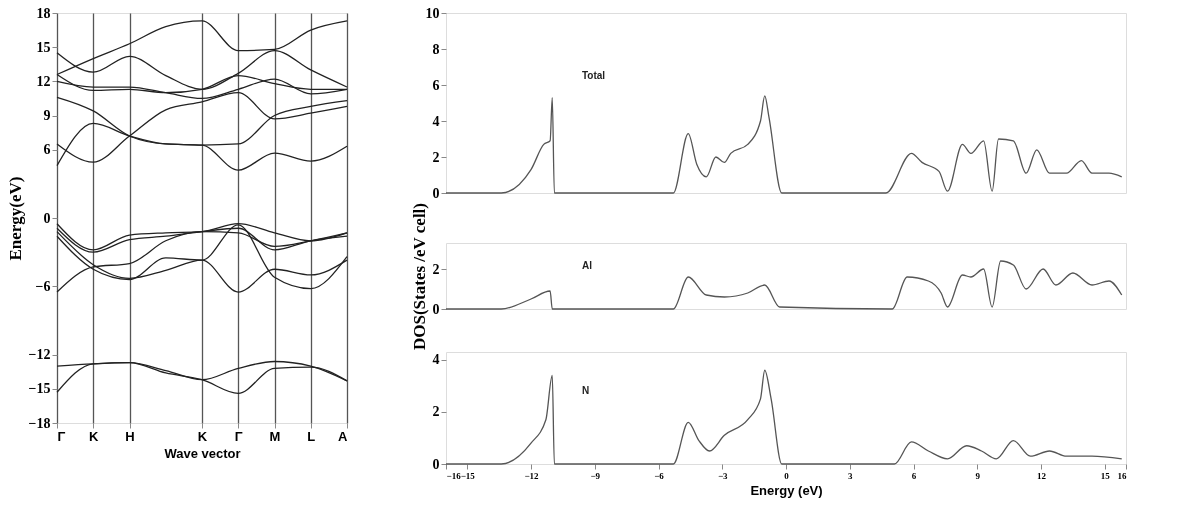 The height and width of the screenshot is (531, 1204). What do you see at coordinates (786, 490) in the screenshot?
I see `x-axis-title: Energy (eV)` at bounding box center [786, 490].